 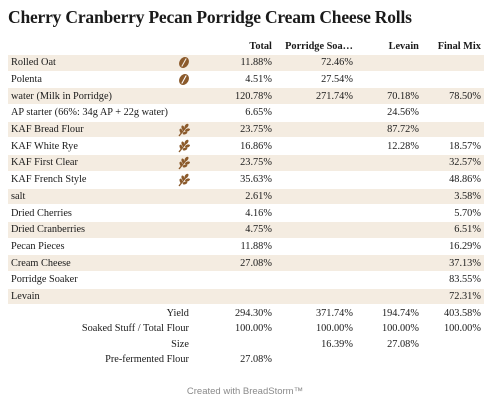 What do you see at coordinates (388, 113) in the screenshot?
I see `levain-percent: 24.56%` at bounding box center [388, 113].